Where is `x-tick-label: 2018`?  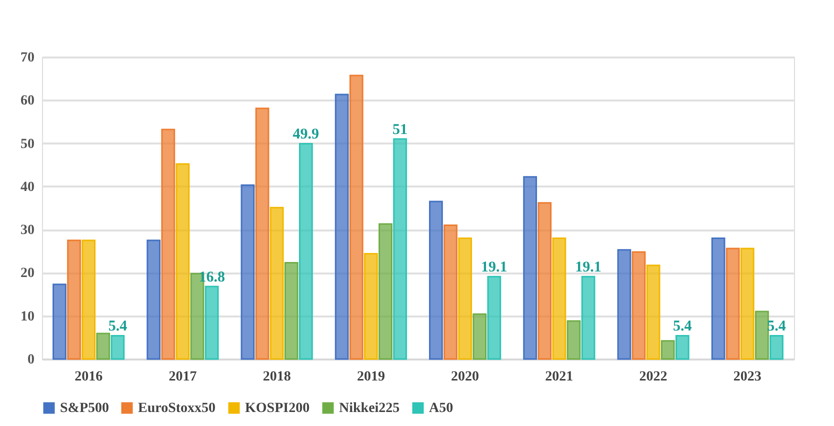
x-tick-label: 2018 is located at coordinates (276, 377).